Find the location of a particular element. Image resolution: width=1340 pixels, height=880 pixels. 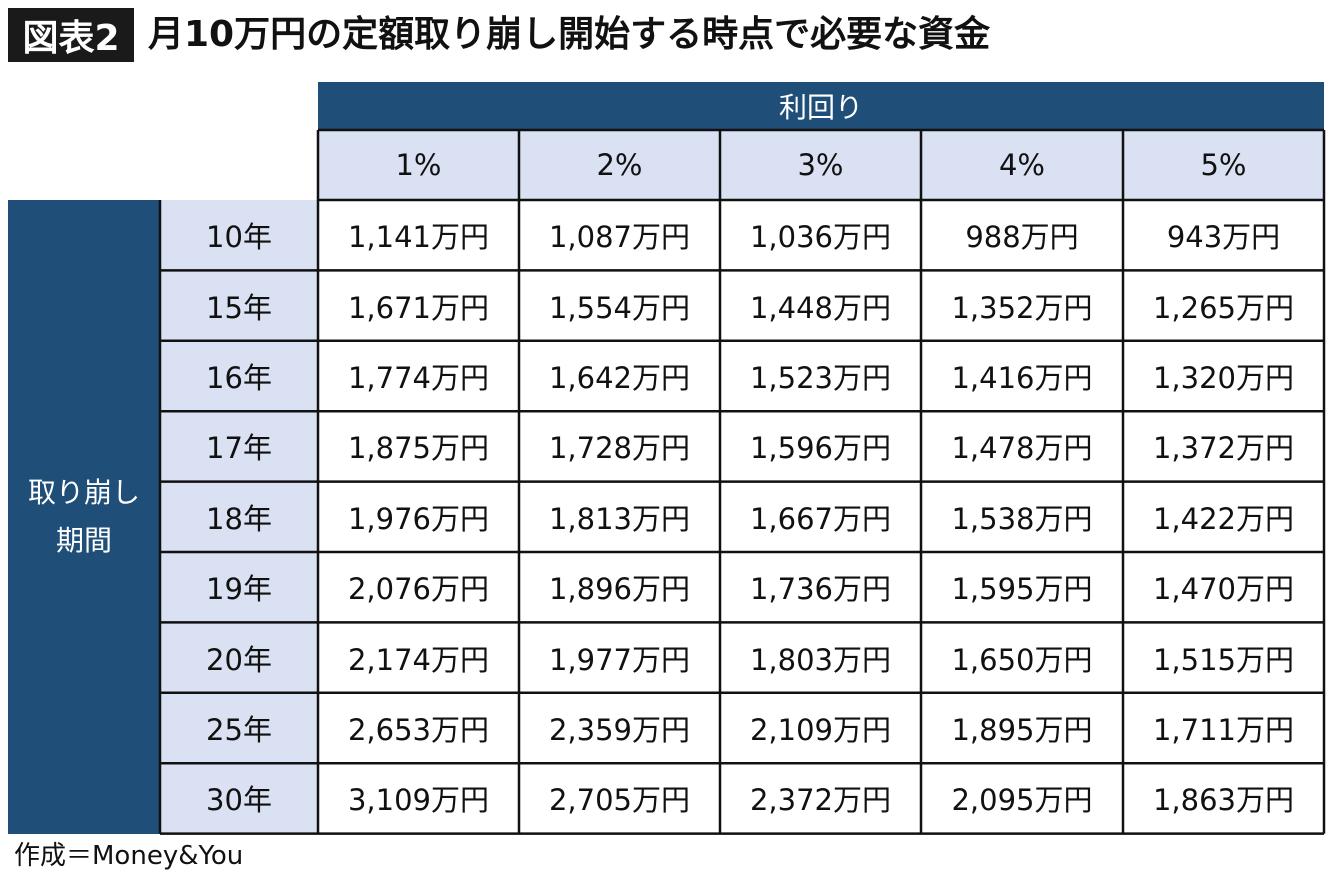

table-cell: 1,352万円 is located at coordinates (1022, 307).